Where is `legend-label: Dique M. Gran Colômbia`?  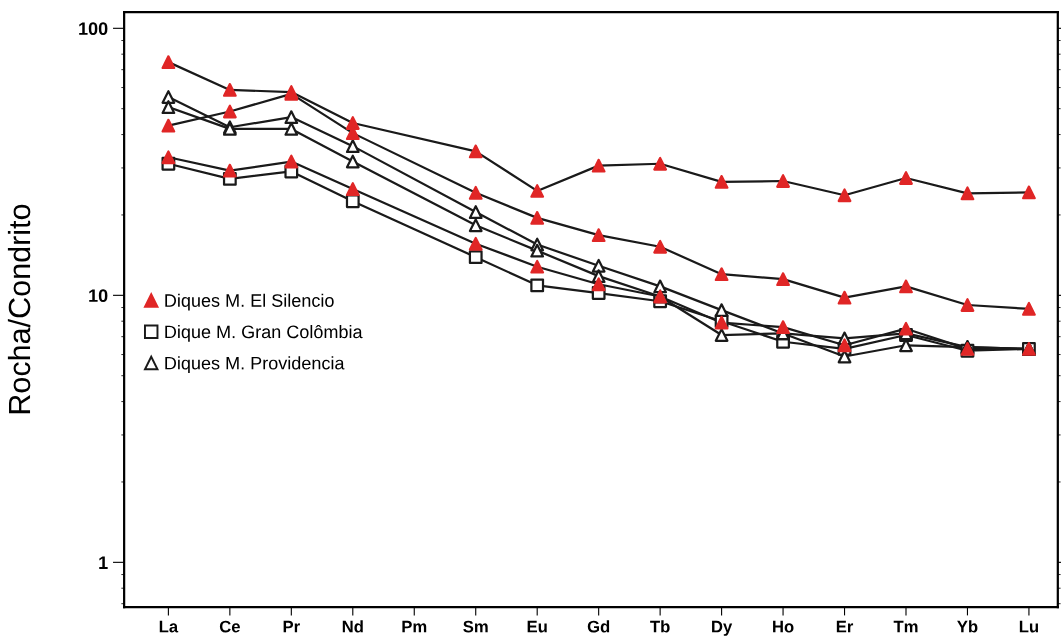
legend-label: Dique M. Gran Colômbia is located at coordinates (264, 333).